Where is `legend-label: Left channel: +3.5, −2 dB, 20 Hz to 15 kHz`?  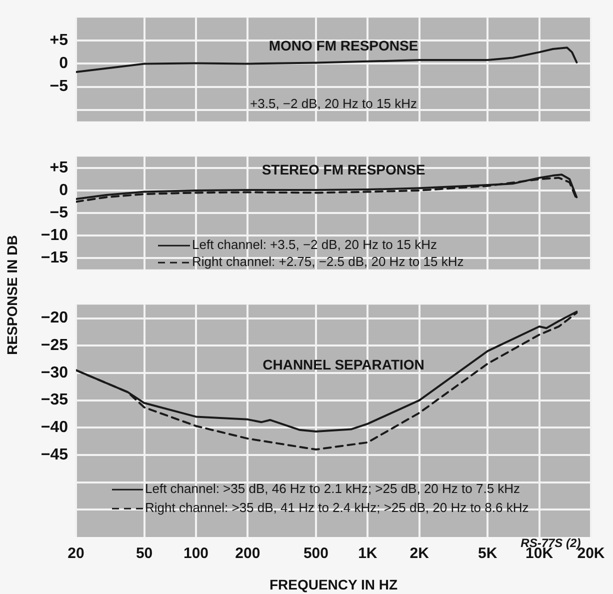 legend-label: Left channel: +3.5, −2 dB, 20 Hz to 15 kHz is located at coordinates (314, 244).